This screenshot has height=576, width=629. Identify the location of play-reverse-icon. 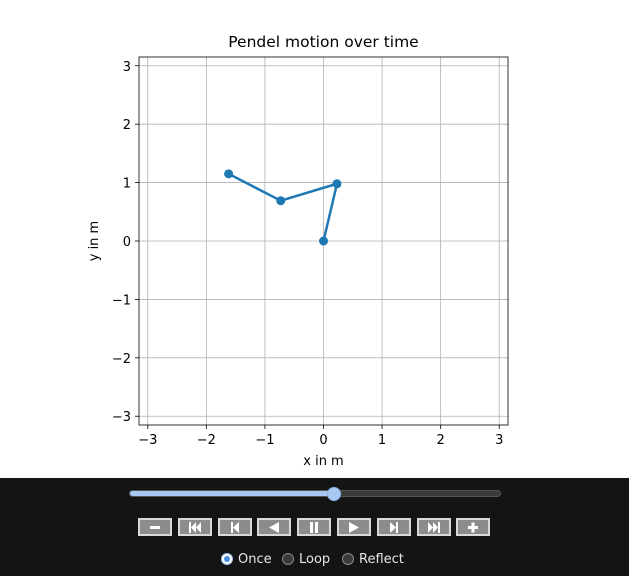
(274, 527).